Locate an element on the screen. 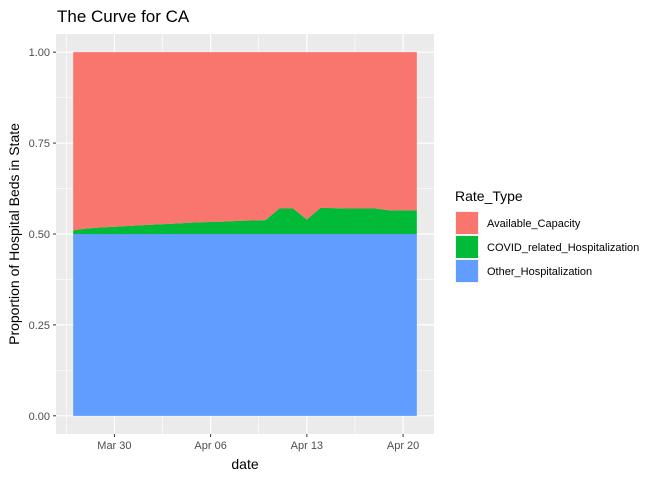 The image size is (672, 480). x-axis-title: date is located at coordinates (244, 464).